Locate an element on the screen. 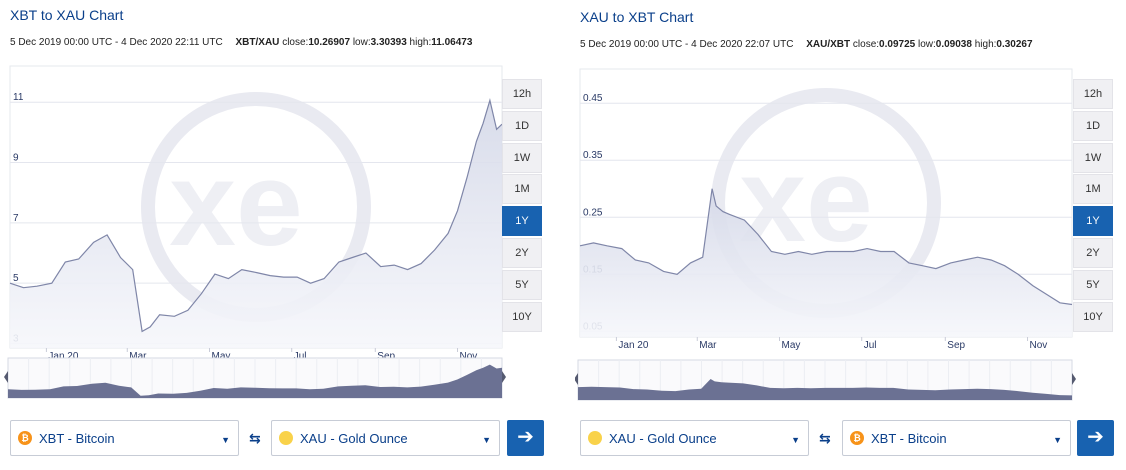 The height and width of the screenshot is (470, 1126). from-currency-label: XAU - Gold Ounce is located at coordinates (663, 438).